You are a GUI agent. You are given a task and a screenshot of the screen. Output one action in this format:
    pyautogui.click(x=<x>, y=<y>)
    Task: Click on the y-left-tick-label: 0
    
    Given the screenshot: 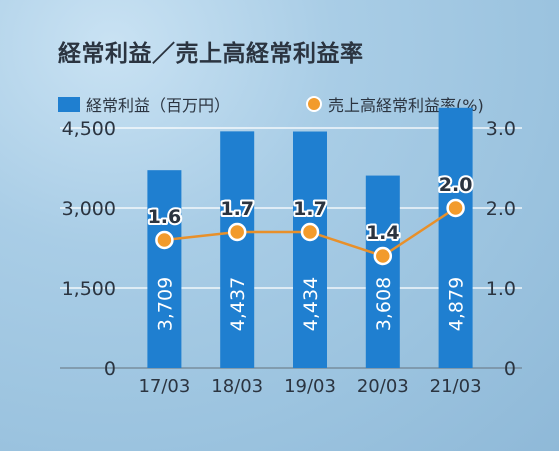 What is the action you would take?
    pyautogui.click(x=110, y=369)
    